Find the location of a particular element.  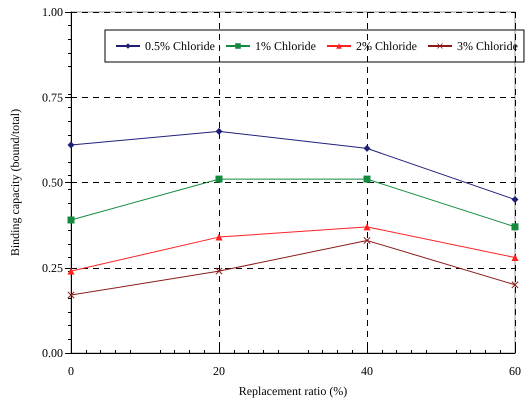

x-tick-label: 0 is located at coordinates (71, 371).